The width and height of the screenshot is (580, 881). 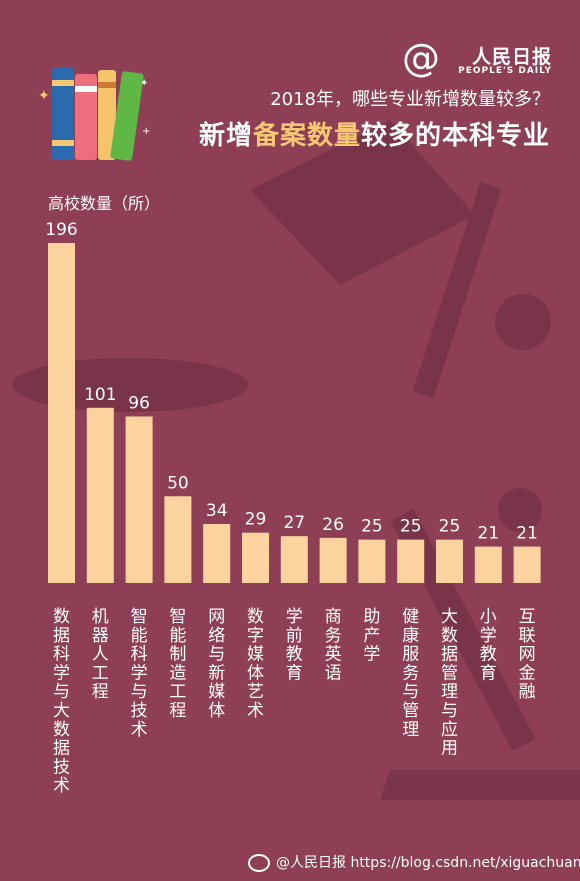 I want to click on title-highlight: 备案数量, so click(x=306, y=136).